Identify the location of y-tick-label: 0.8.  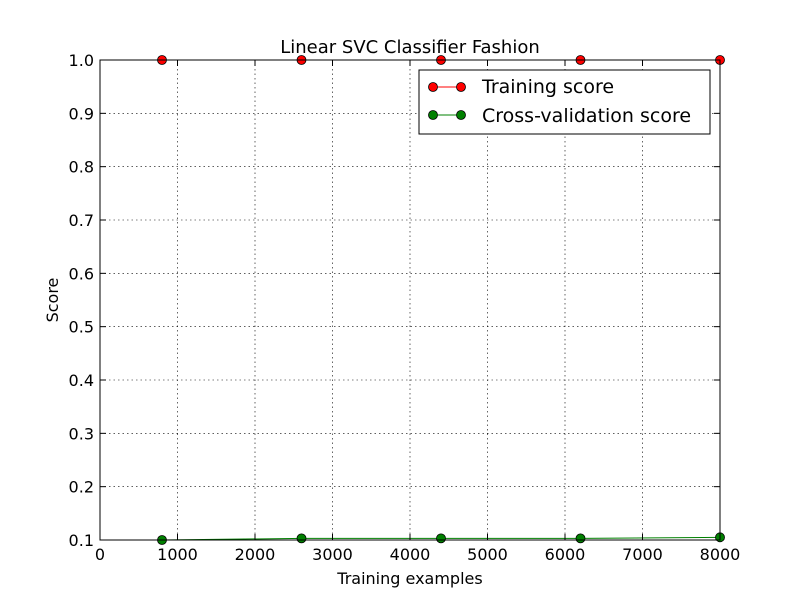
(81, 167).